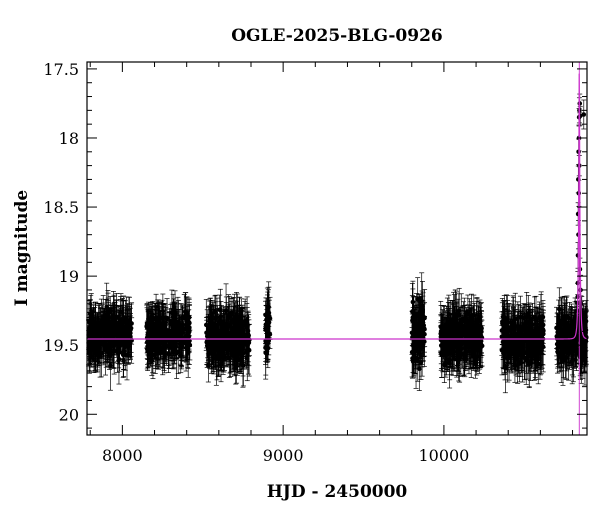 This screenshot has width=600, height=512. I want to click on y-tick-label: 19, so click(69, 276).